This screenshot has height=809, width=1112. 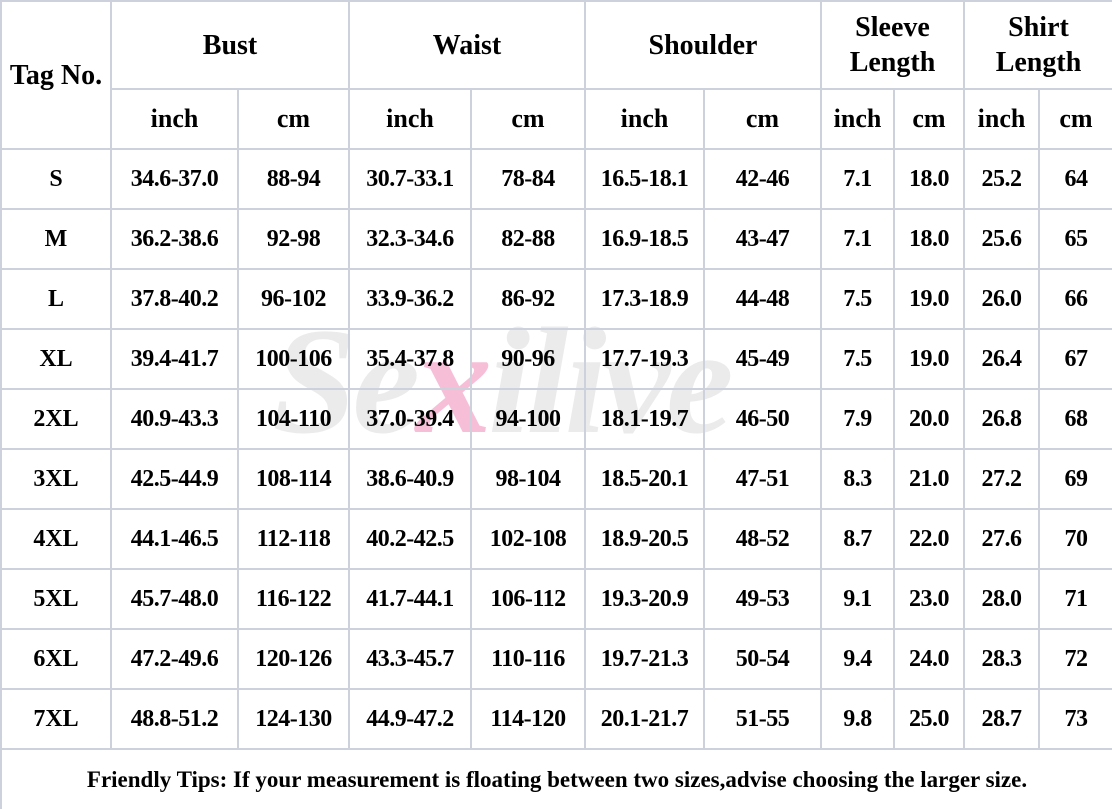 I want to click on row-tag: S, so click(x=56, y=179).